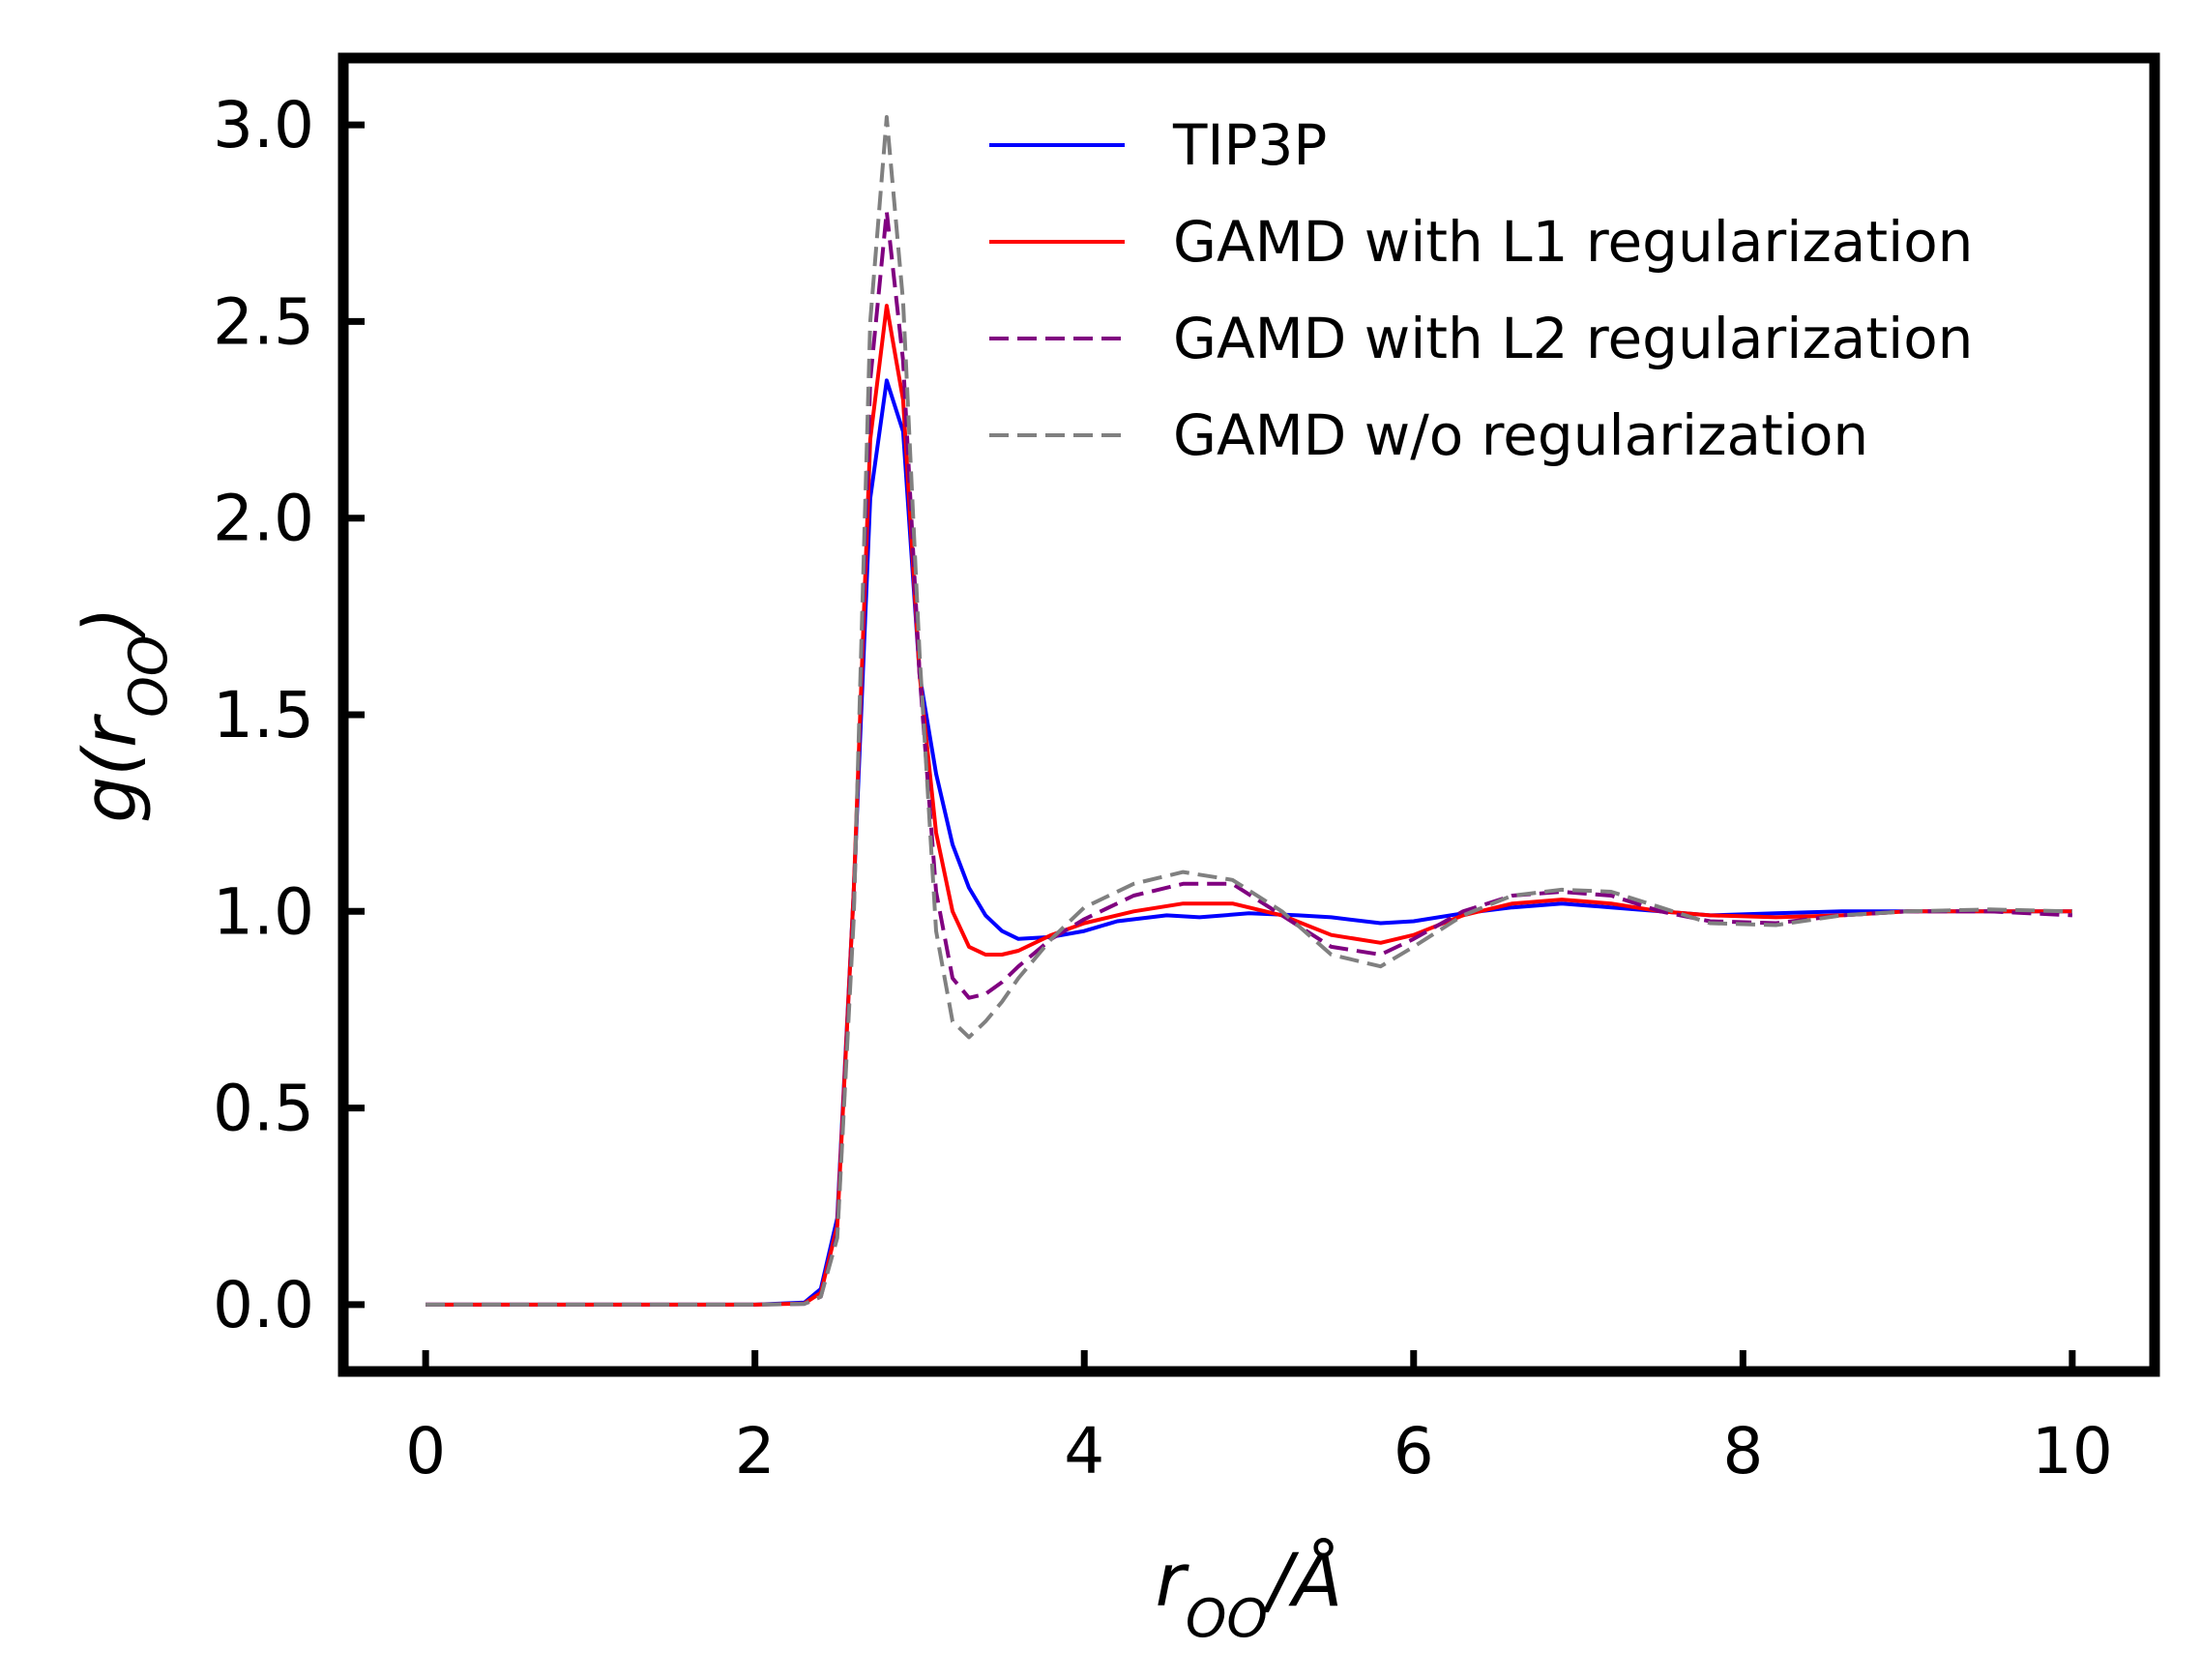 This screenshot has width=2201, height=1680. I want to click on legend-label-1: TIP3P, so click(1249, 145).